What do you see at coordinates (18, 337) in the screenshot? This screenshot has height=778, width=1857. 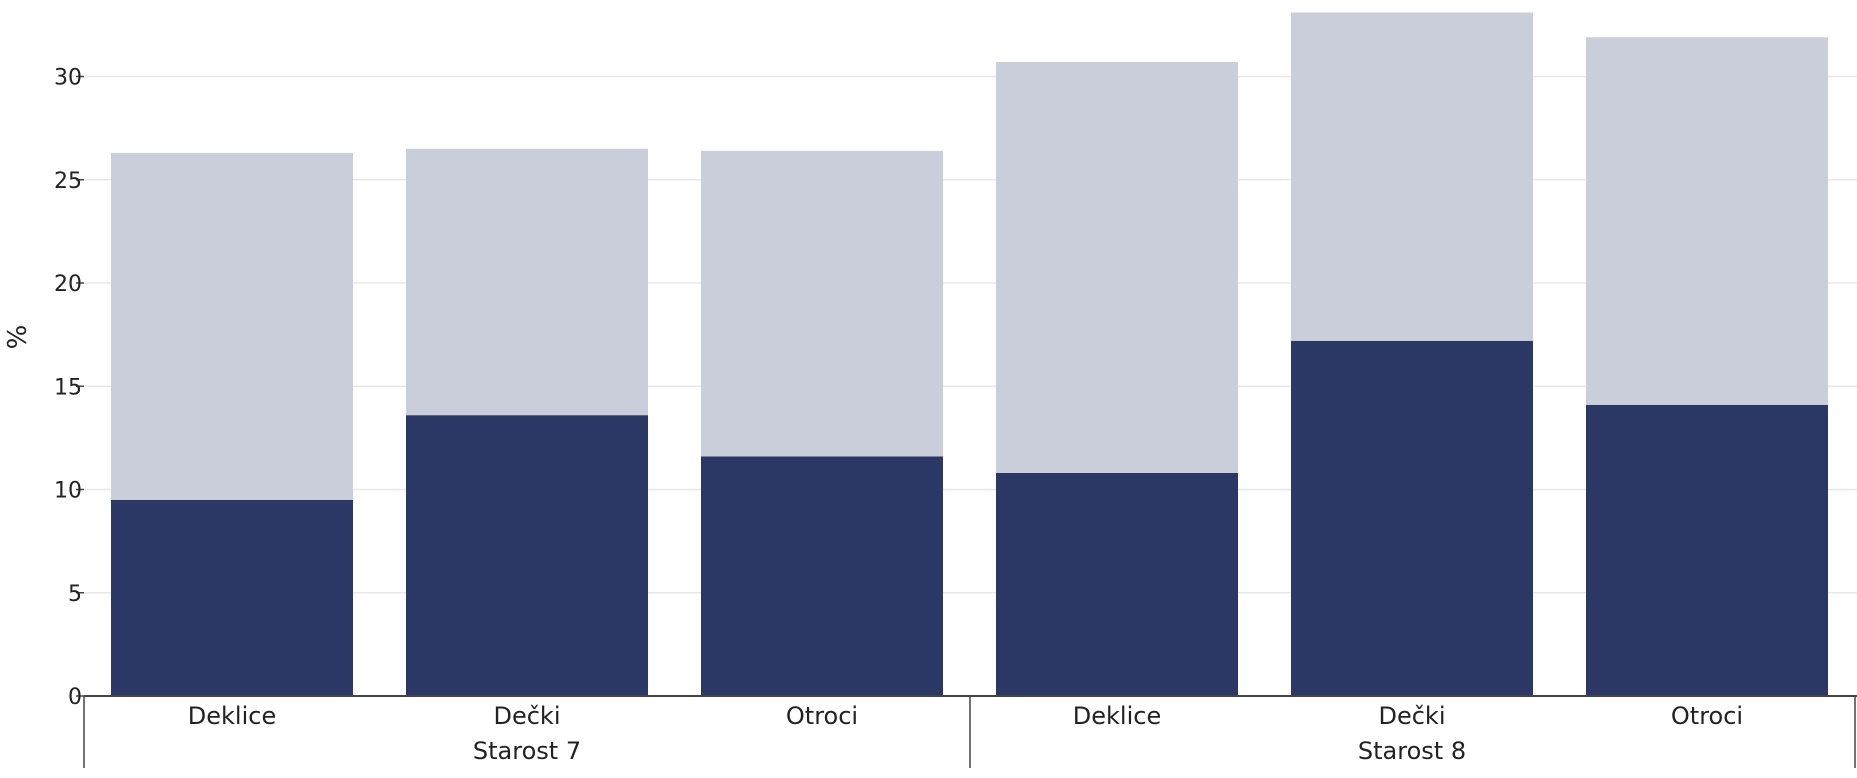 I see `y-axis-label: %` at bounding box center [18, 337].